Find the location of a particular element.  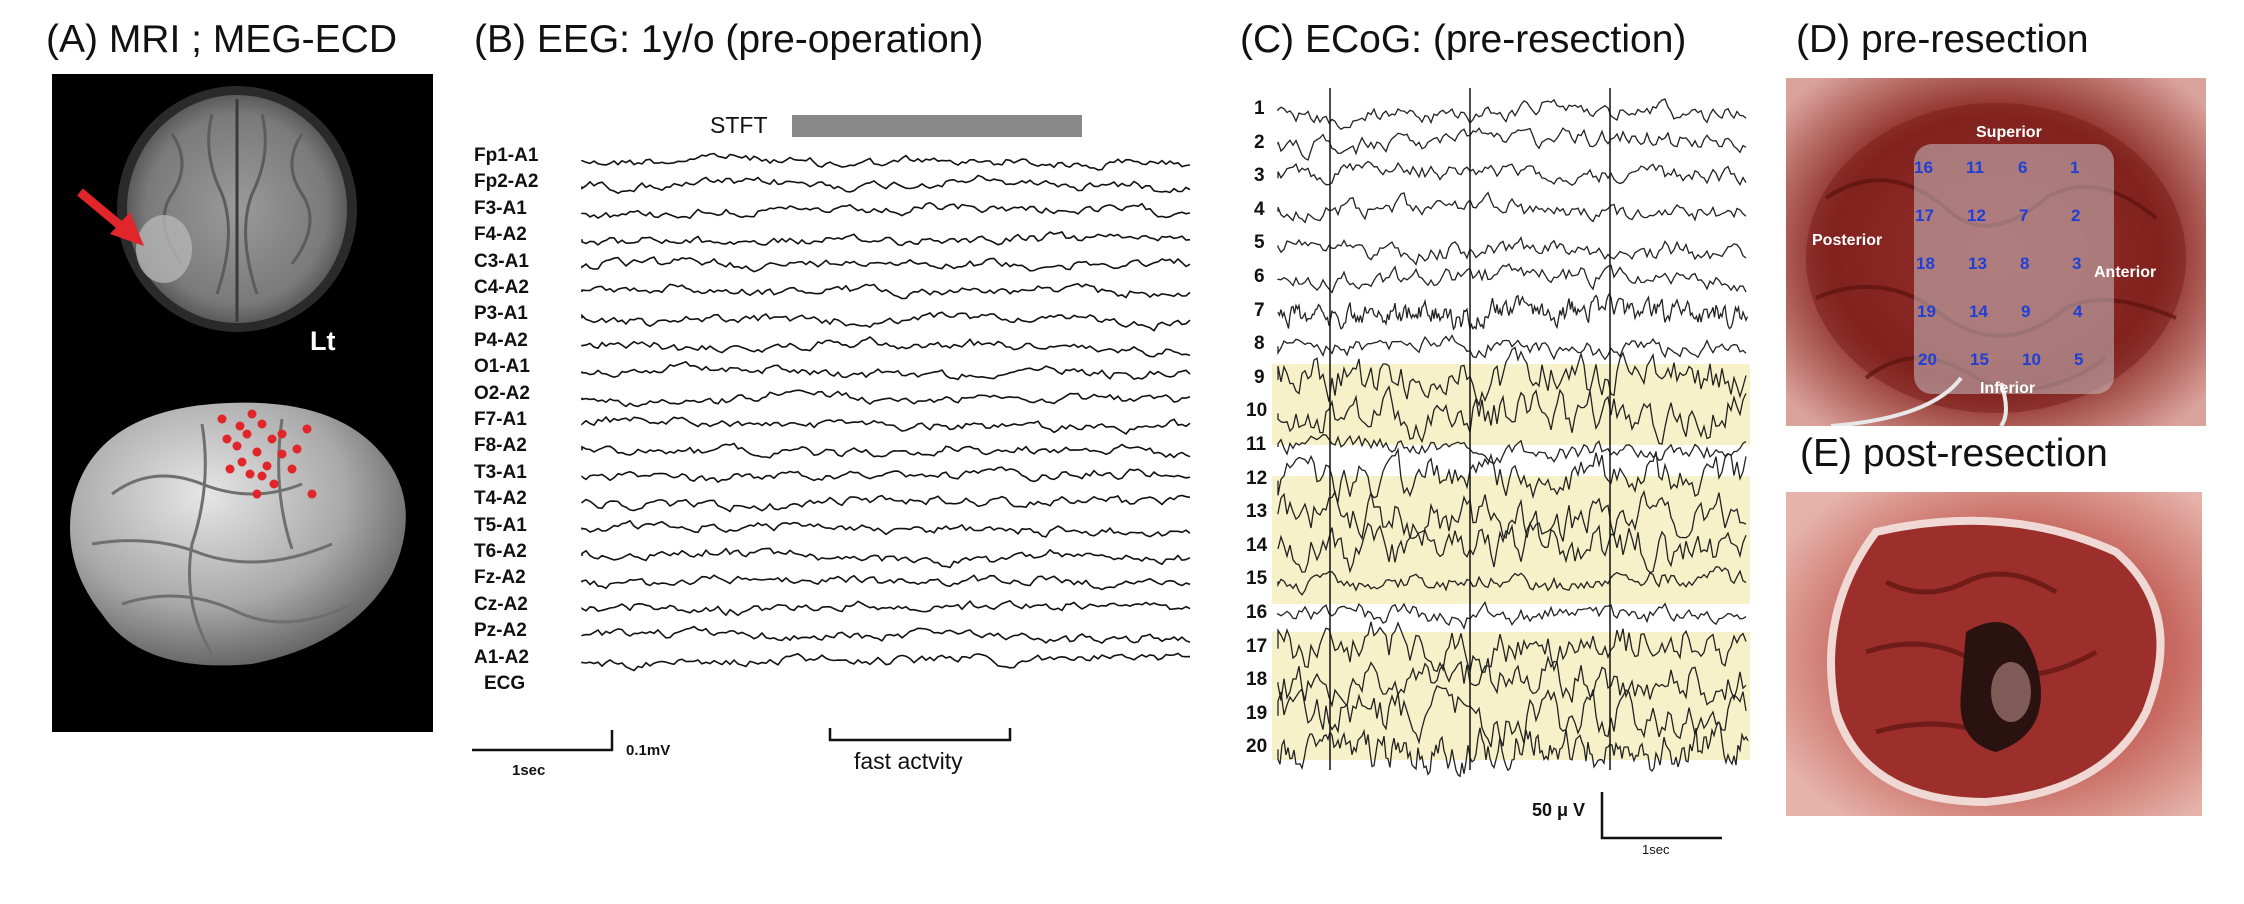

ecog-channel-label: 16 is located at coordinates (1257, 612).